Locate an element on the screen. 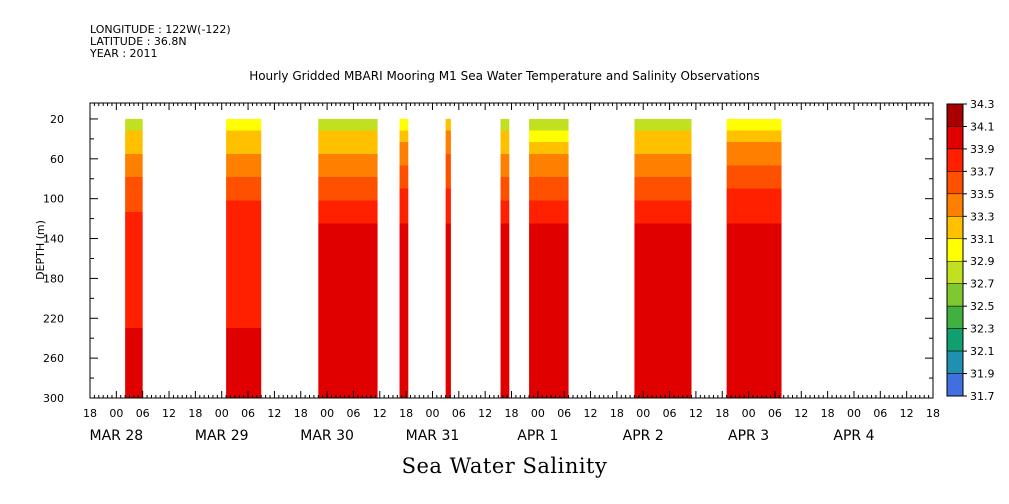 This screenshot has height=504, width=1009. longitude-label: LONGITUDE : 122W(-122) is located at coordinates (160, 29).